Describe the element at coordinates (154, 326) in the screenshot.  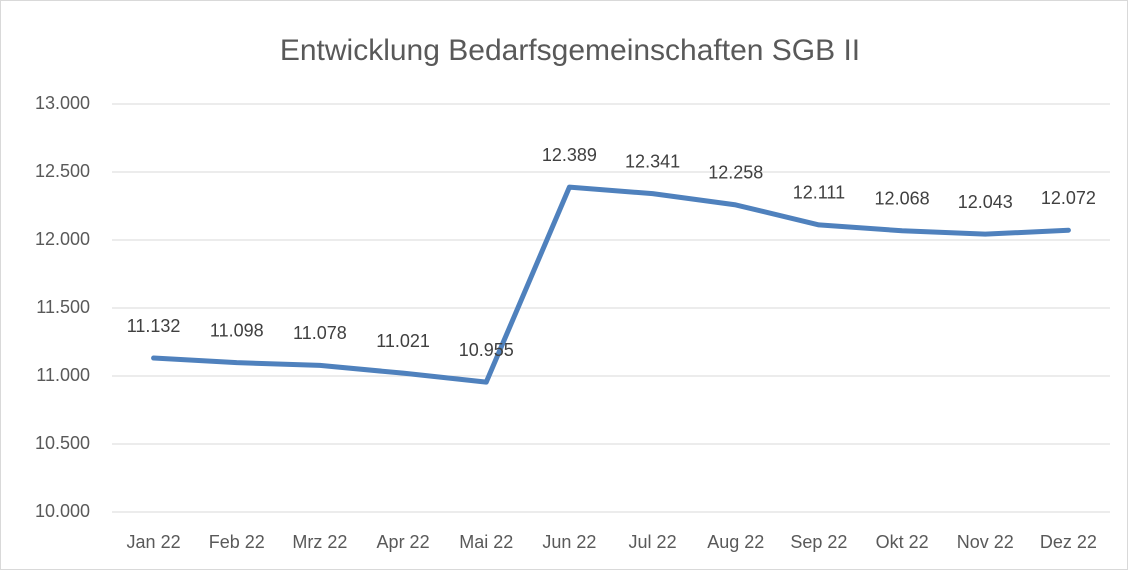
I see `data-label: 11.132` at that location.